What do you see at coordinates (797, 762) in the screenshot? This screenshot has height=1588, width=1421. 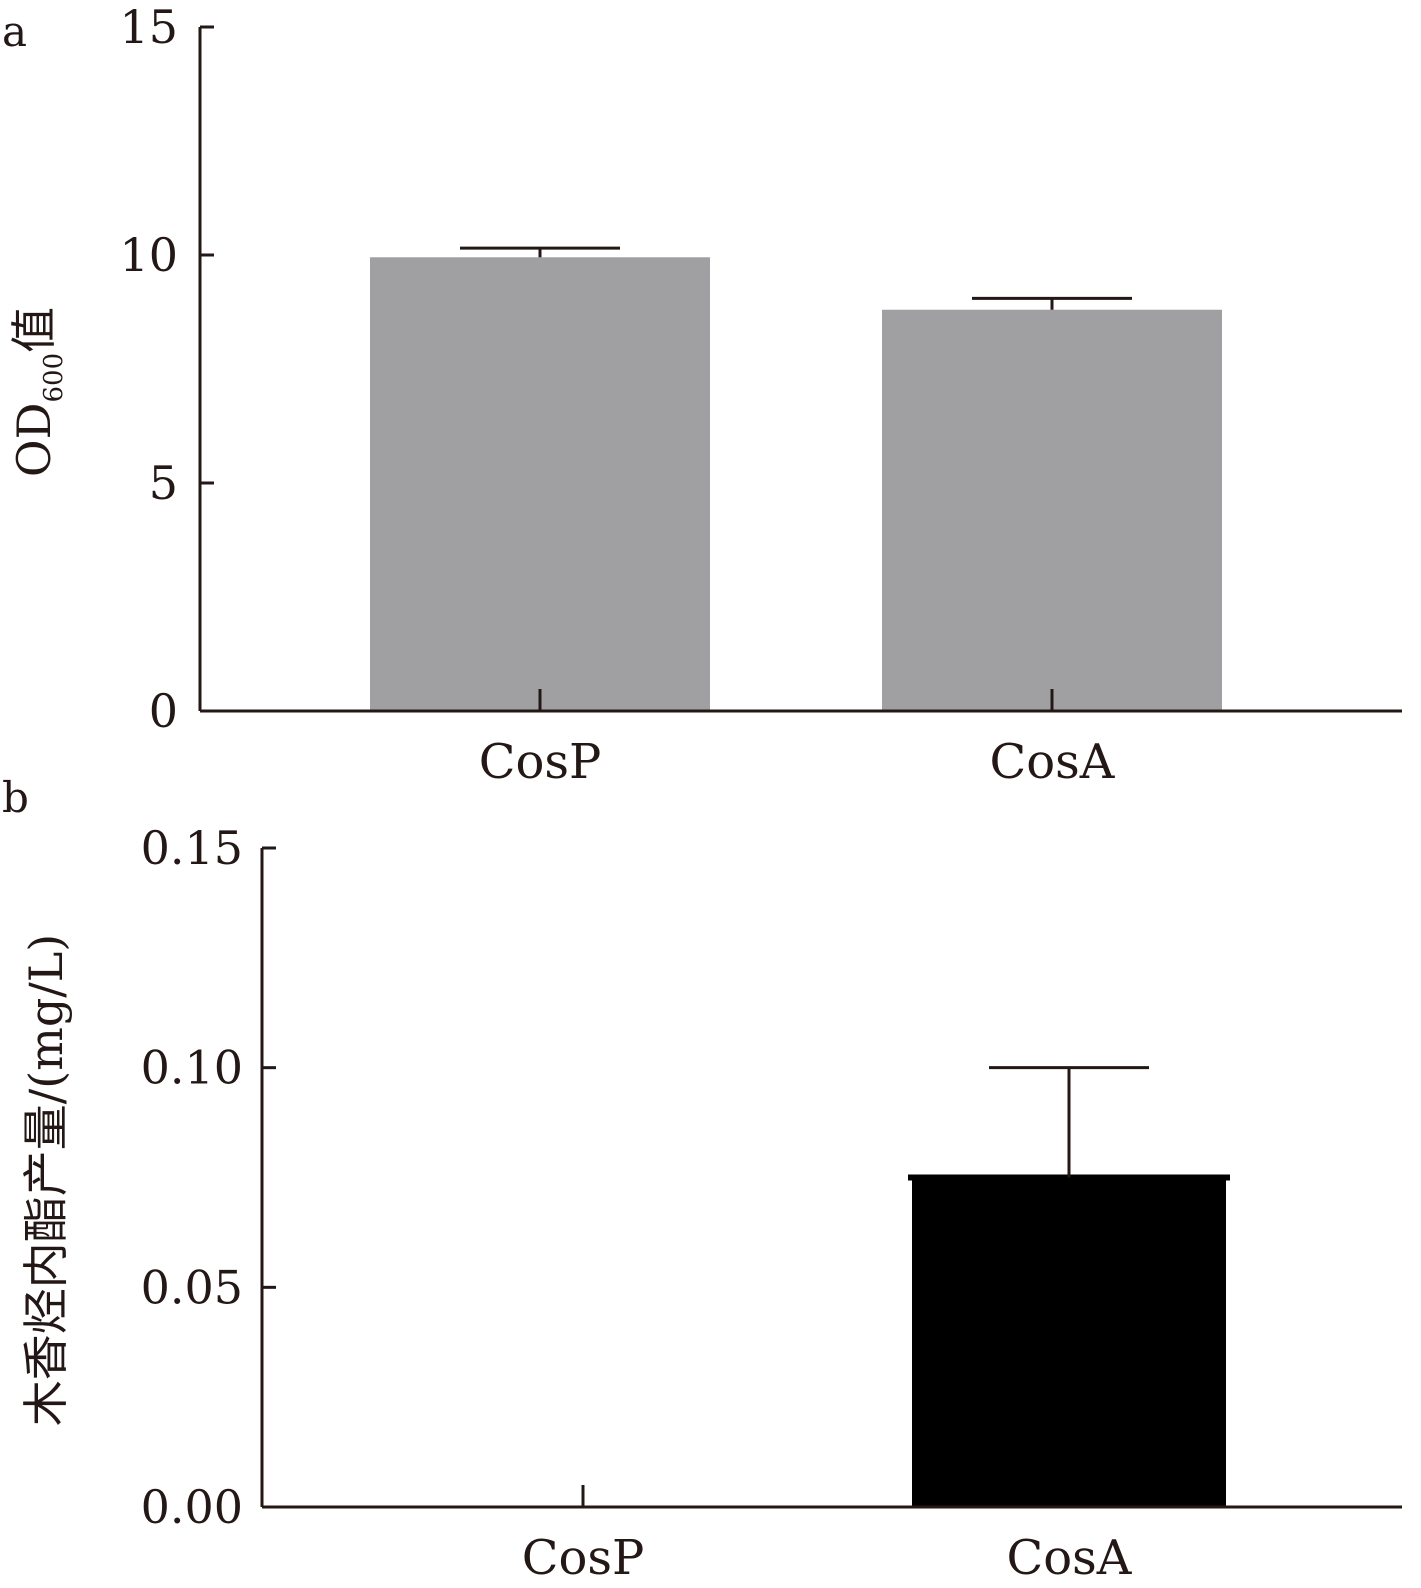 I see `x-labels-a: CosP CosA` at bounding box center [797, 762].